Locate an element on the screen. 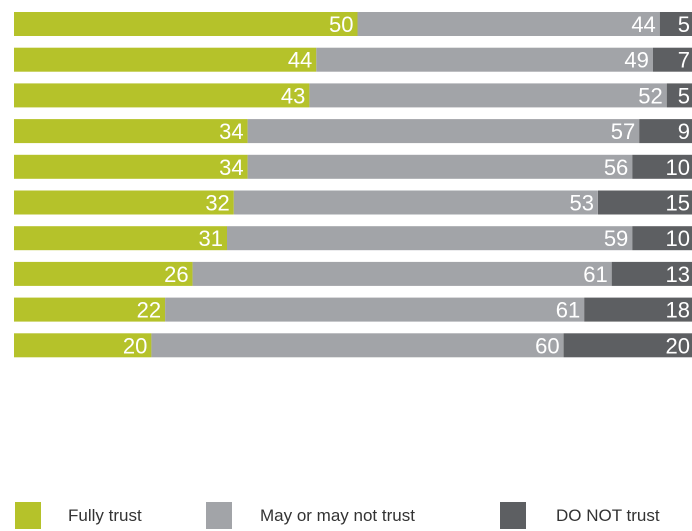 This screenshot has width=692, height=531. label-may-or-may-not-trust-9: 61 is located at coordinates (568, 310).